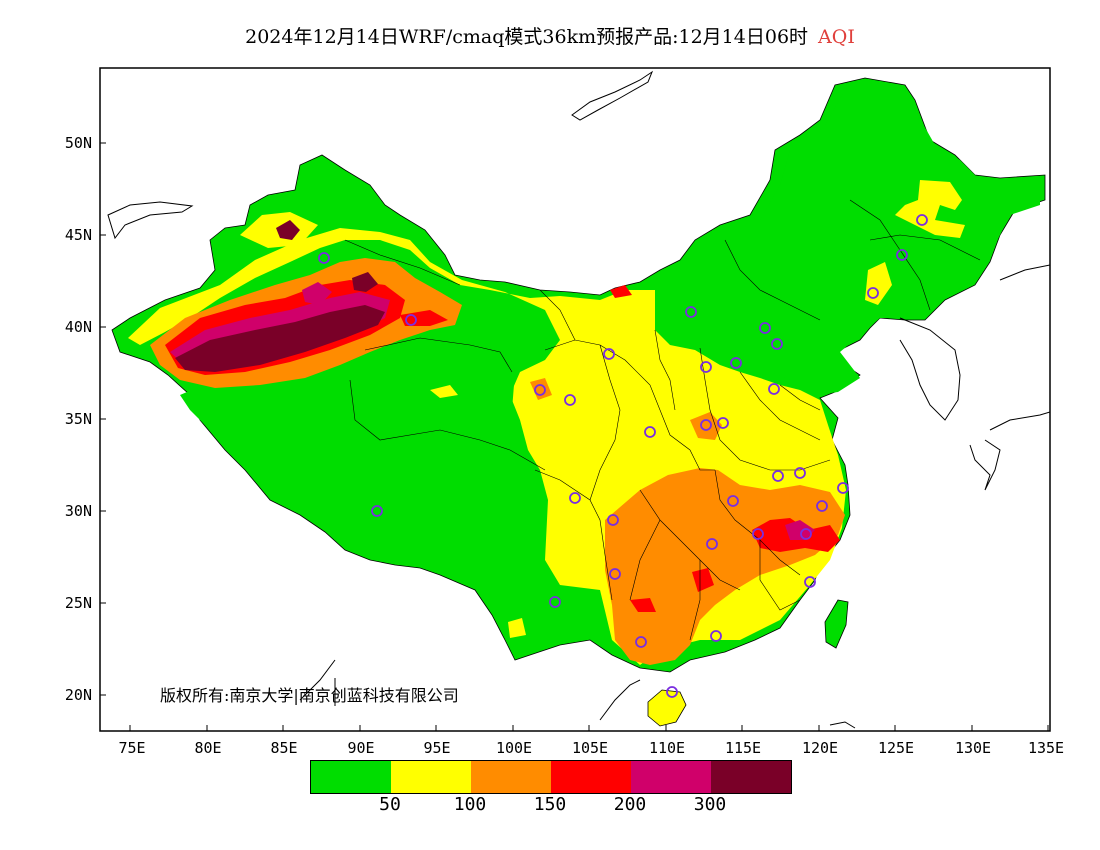 The height and width of the screenshot is (850, 1100). I want to click on aqi-zone-maroon-ili, so click(288, 230).